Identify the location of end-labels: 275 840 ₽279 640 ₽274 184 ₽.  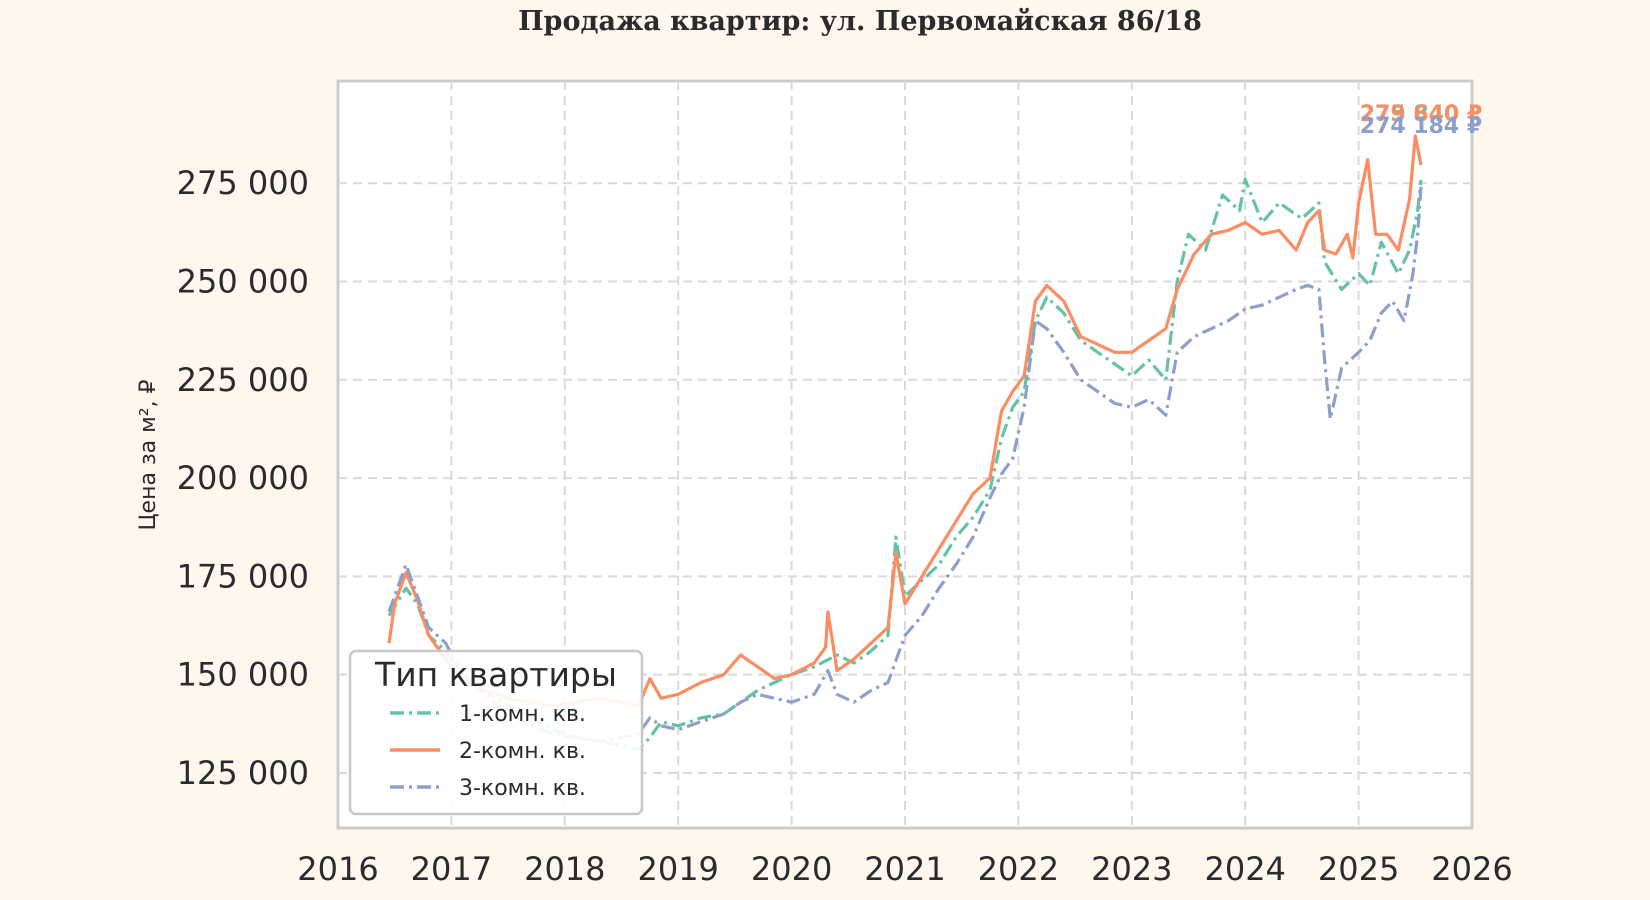
(1421, 120).